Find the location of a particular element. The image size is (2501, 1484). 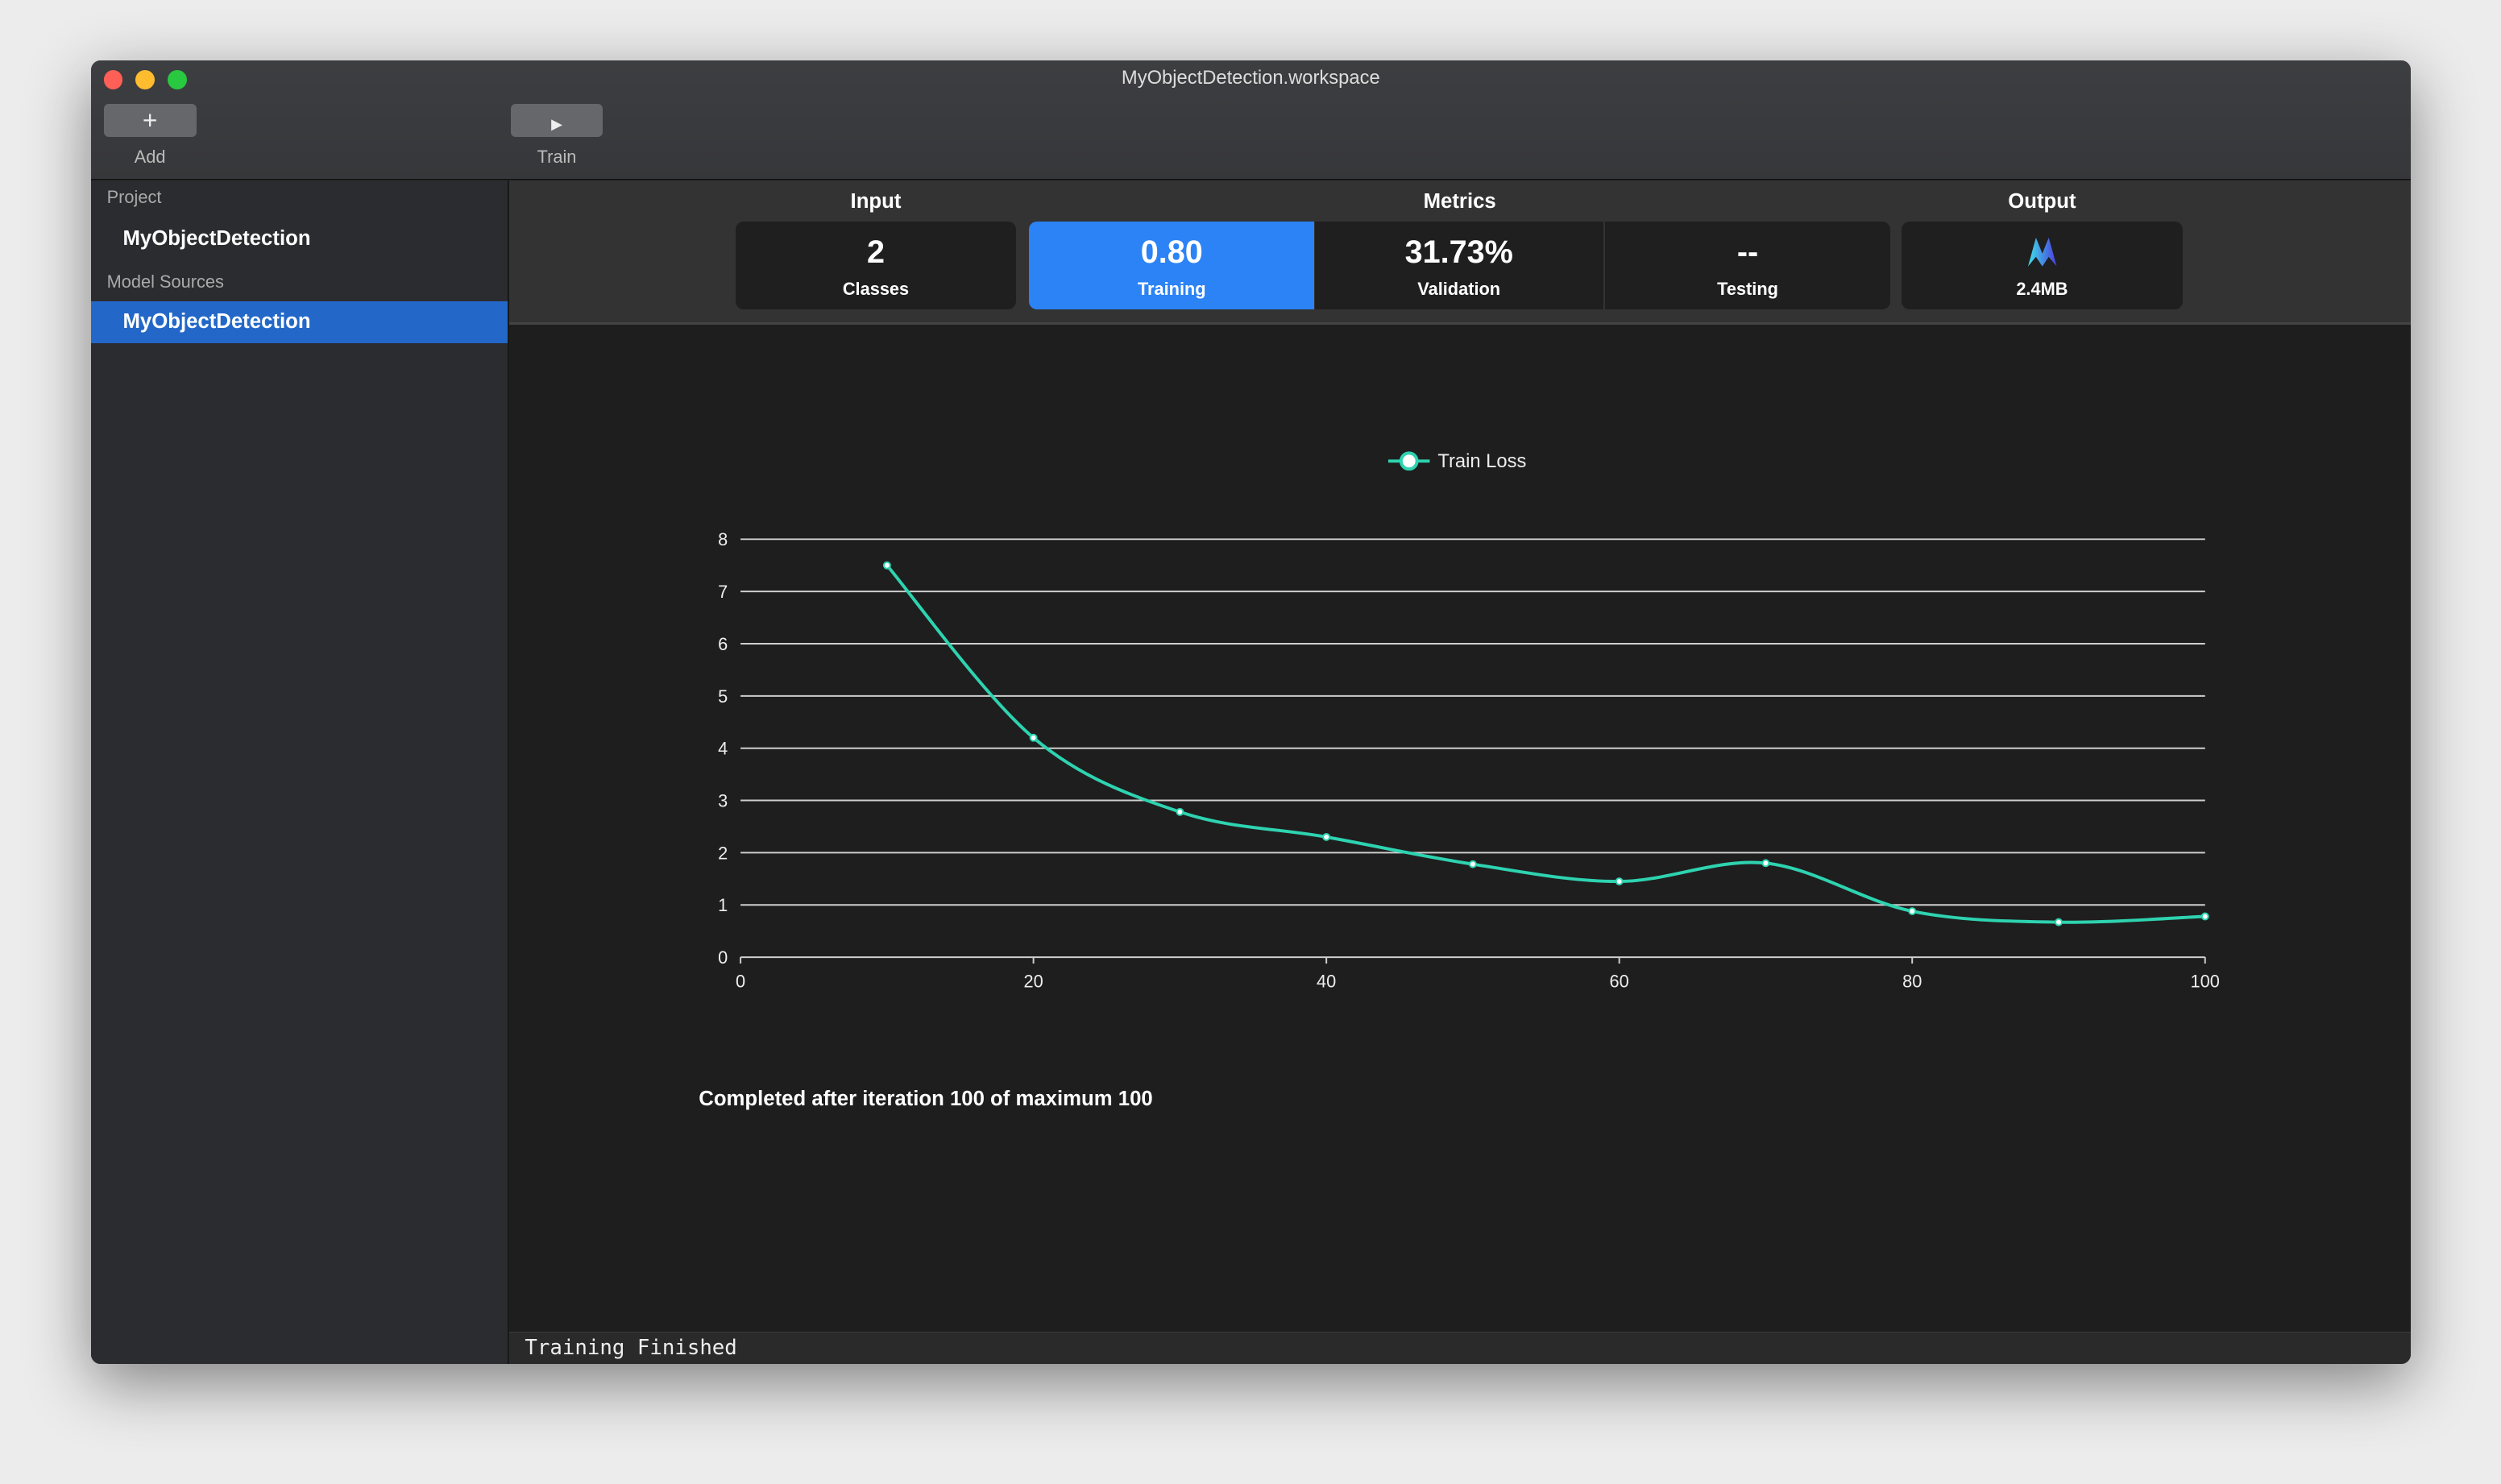

x-tick-label: 0 is located at coordinates (740, 982).